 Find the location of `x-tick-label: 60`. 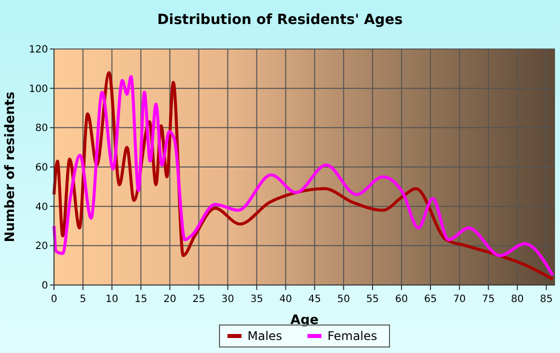

x-tick-label: 60 is located at coordinates (401, 299).